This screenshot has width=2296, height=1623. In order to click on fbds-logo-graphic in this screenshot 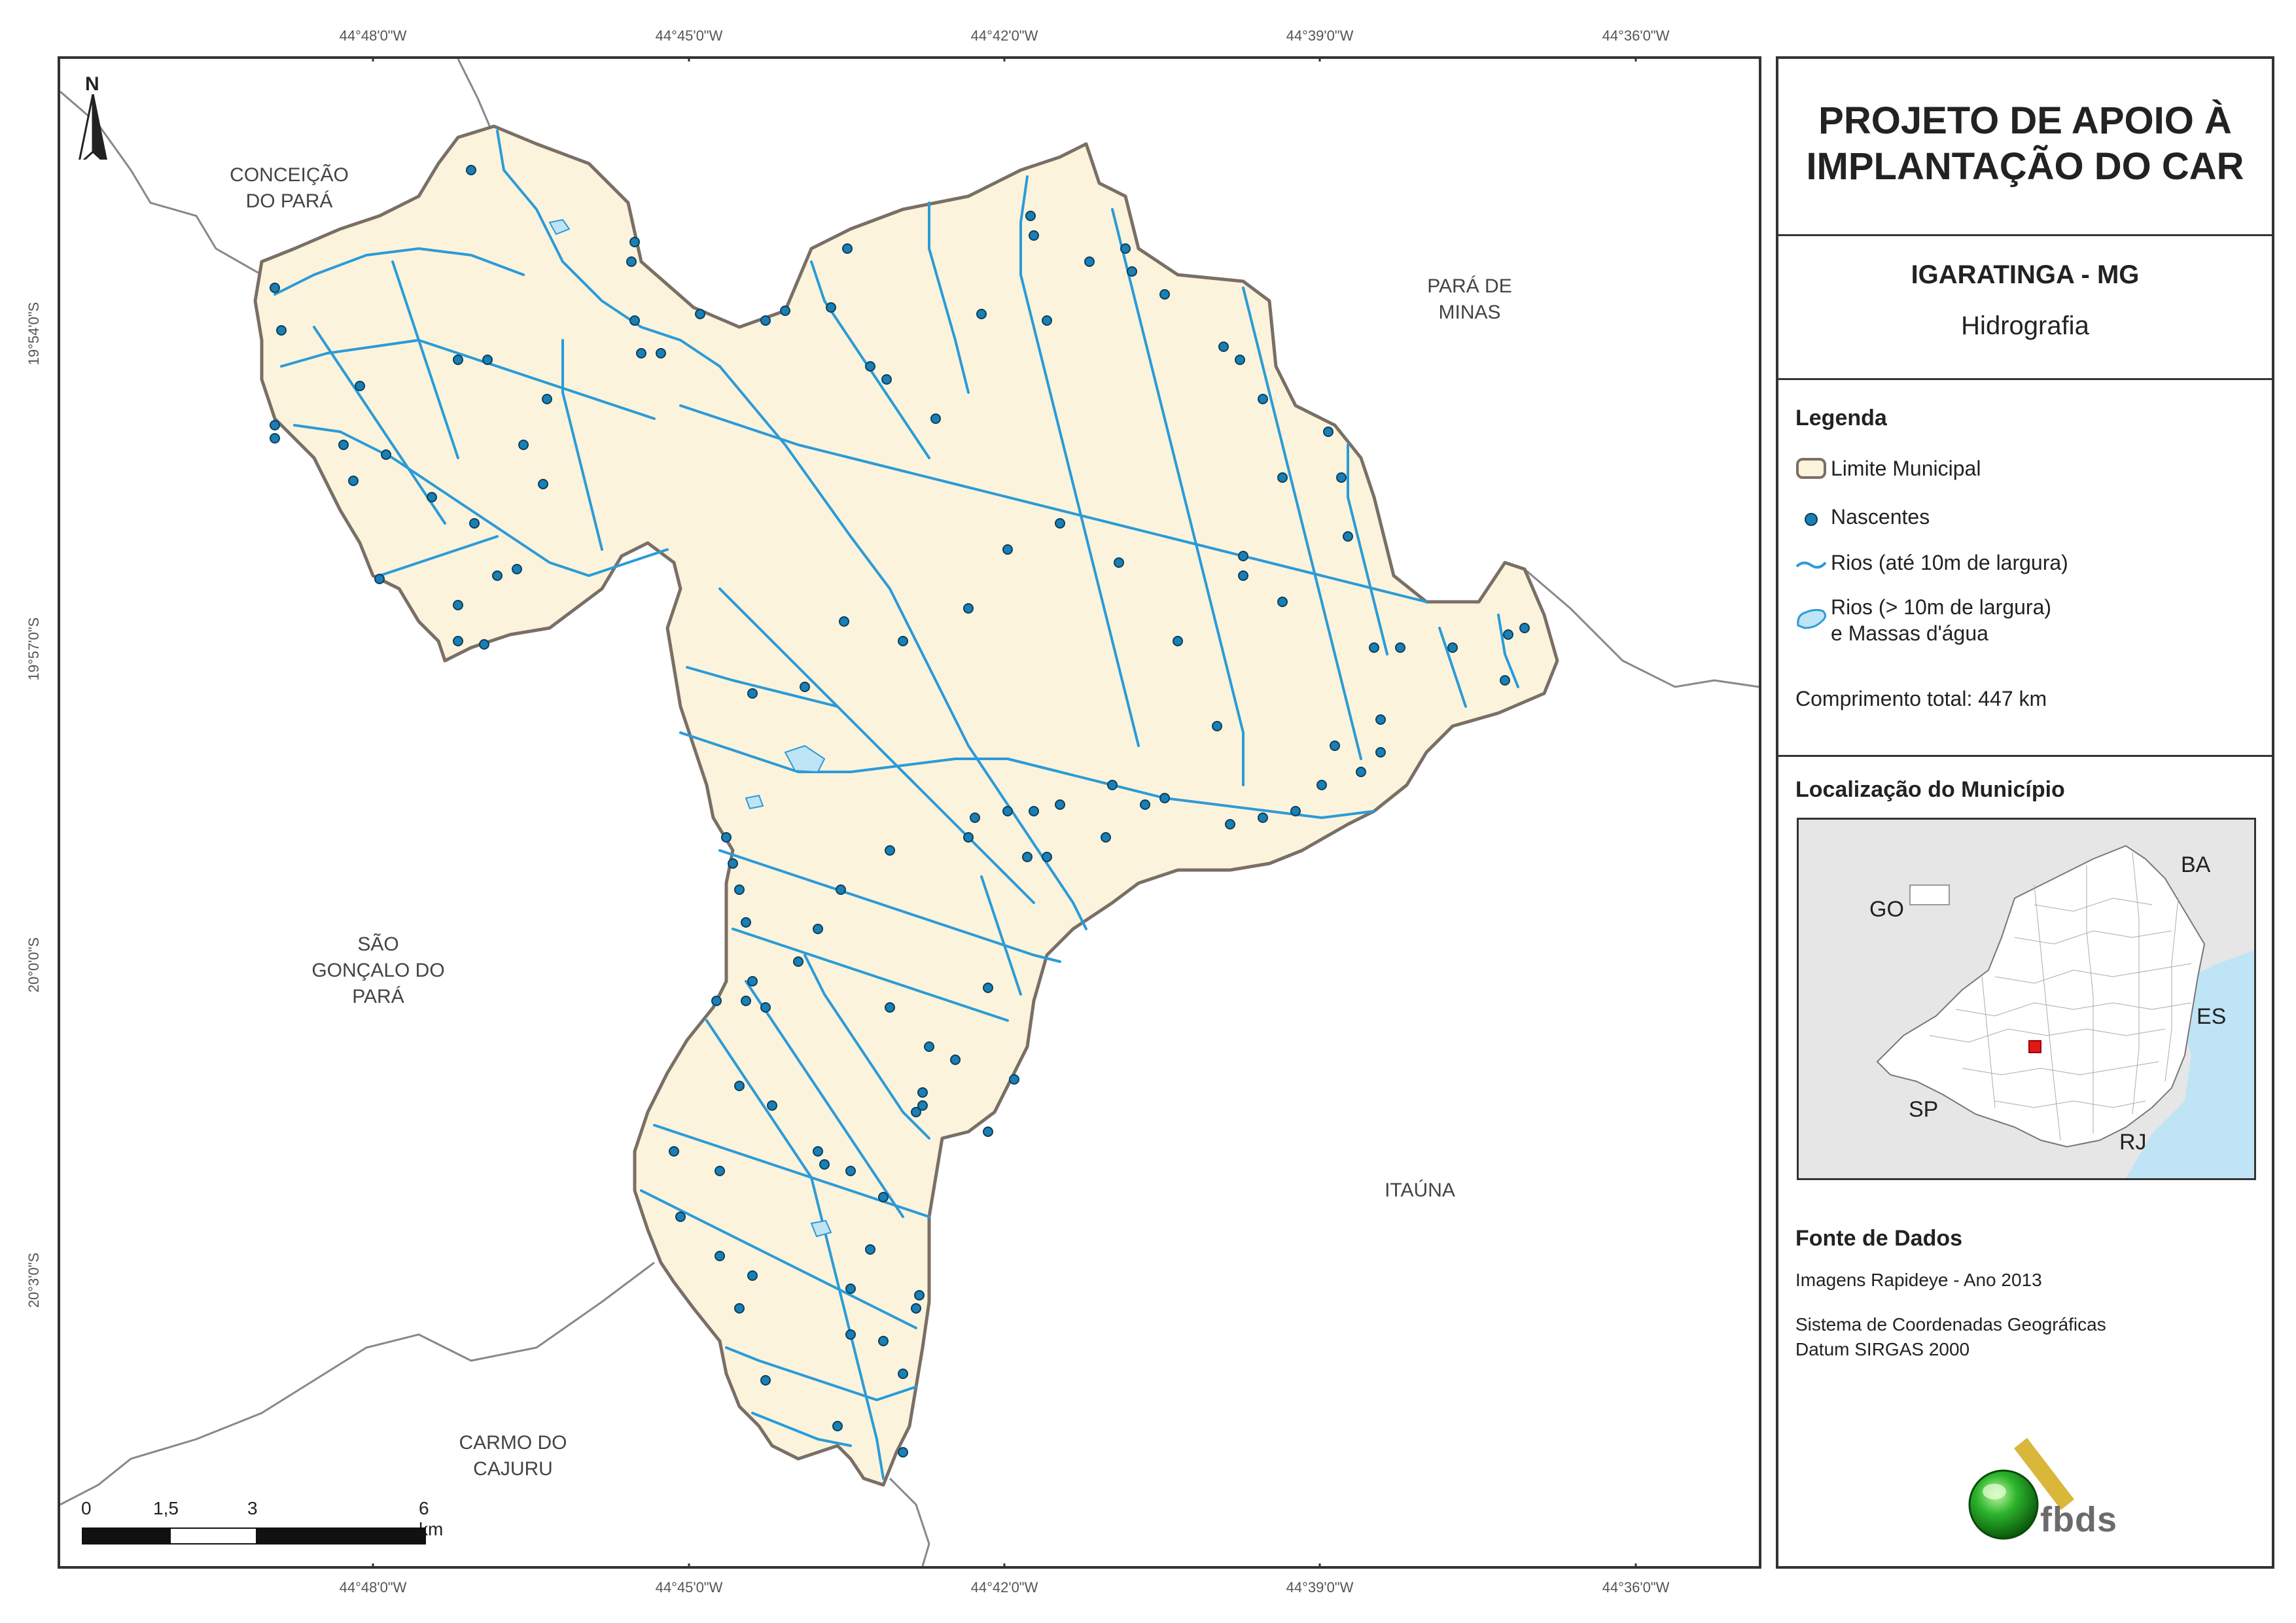, I will do `click(2021, 1489)`.